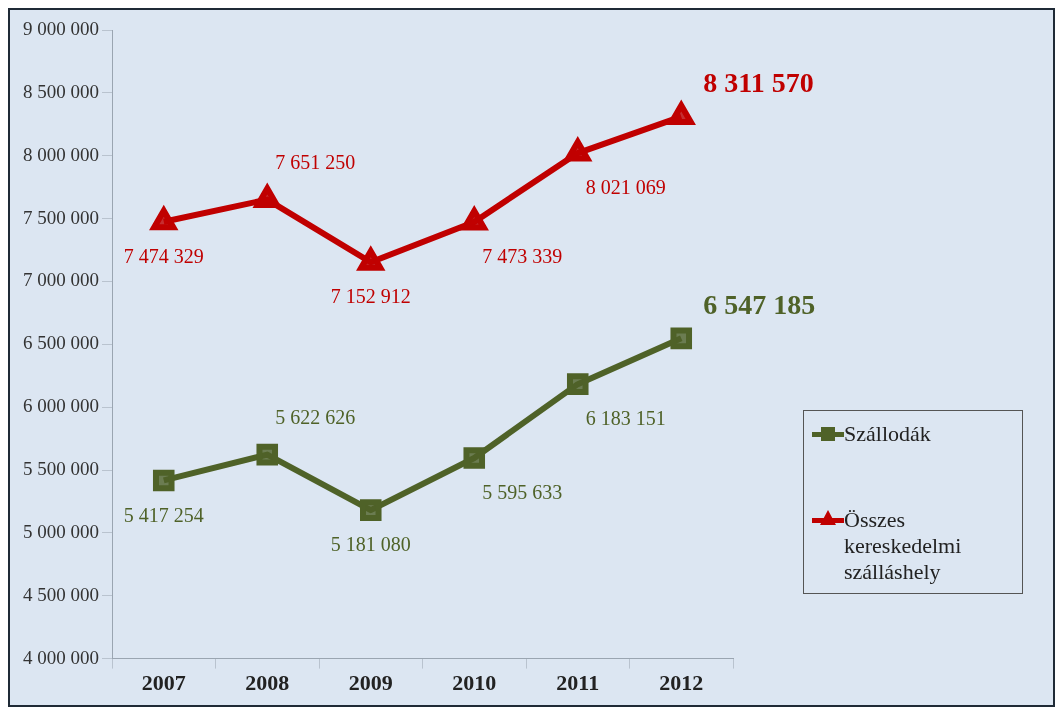  What do you see at coordinates (758, 82) in the screenshot?
I see `data-label: 8 311 570` at bounding box center [758, 82].